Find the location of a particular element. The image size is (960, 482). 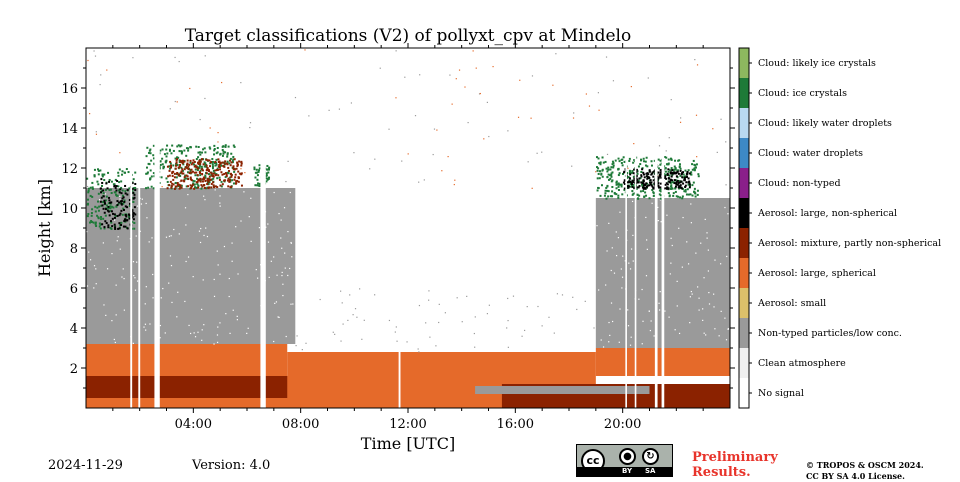

y-tick-label-7: 16 is located at coordinates (69, 89).